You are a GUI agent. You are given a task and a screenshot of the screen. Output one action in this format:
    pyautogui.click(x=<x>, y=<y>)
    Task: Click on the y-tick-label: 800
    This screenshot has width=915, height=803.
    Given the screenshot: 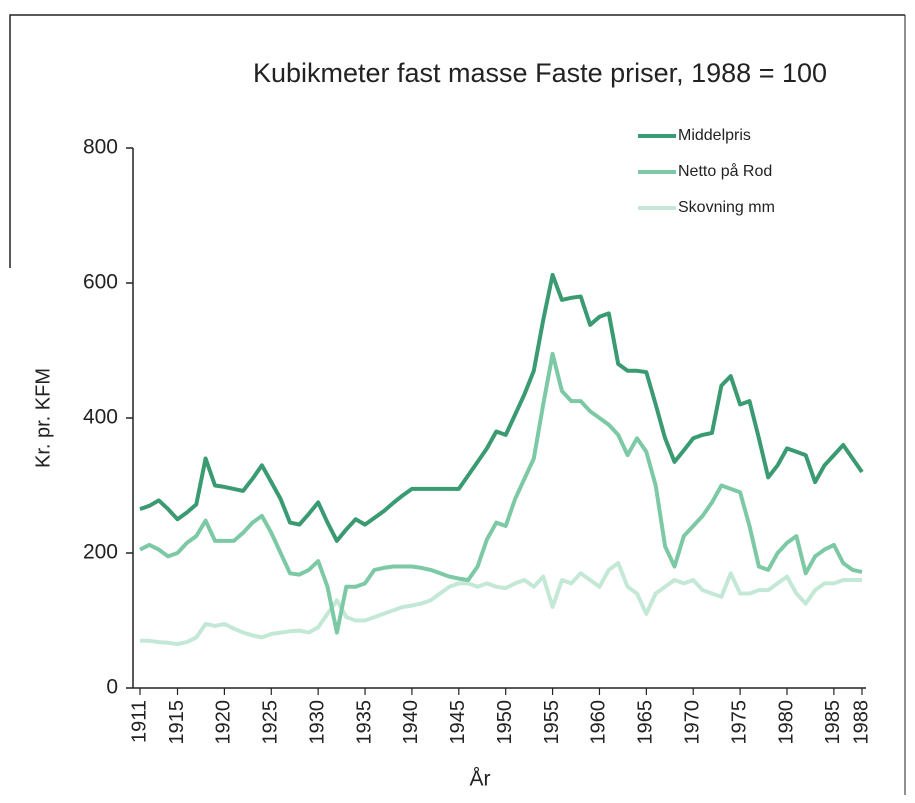 What is the action you would take?
    pyautogui.click(x=100, y=147)
    